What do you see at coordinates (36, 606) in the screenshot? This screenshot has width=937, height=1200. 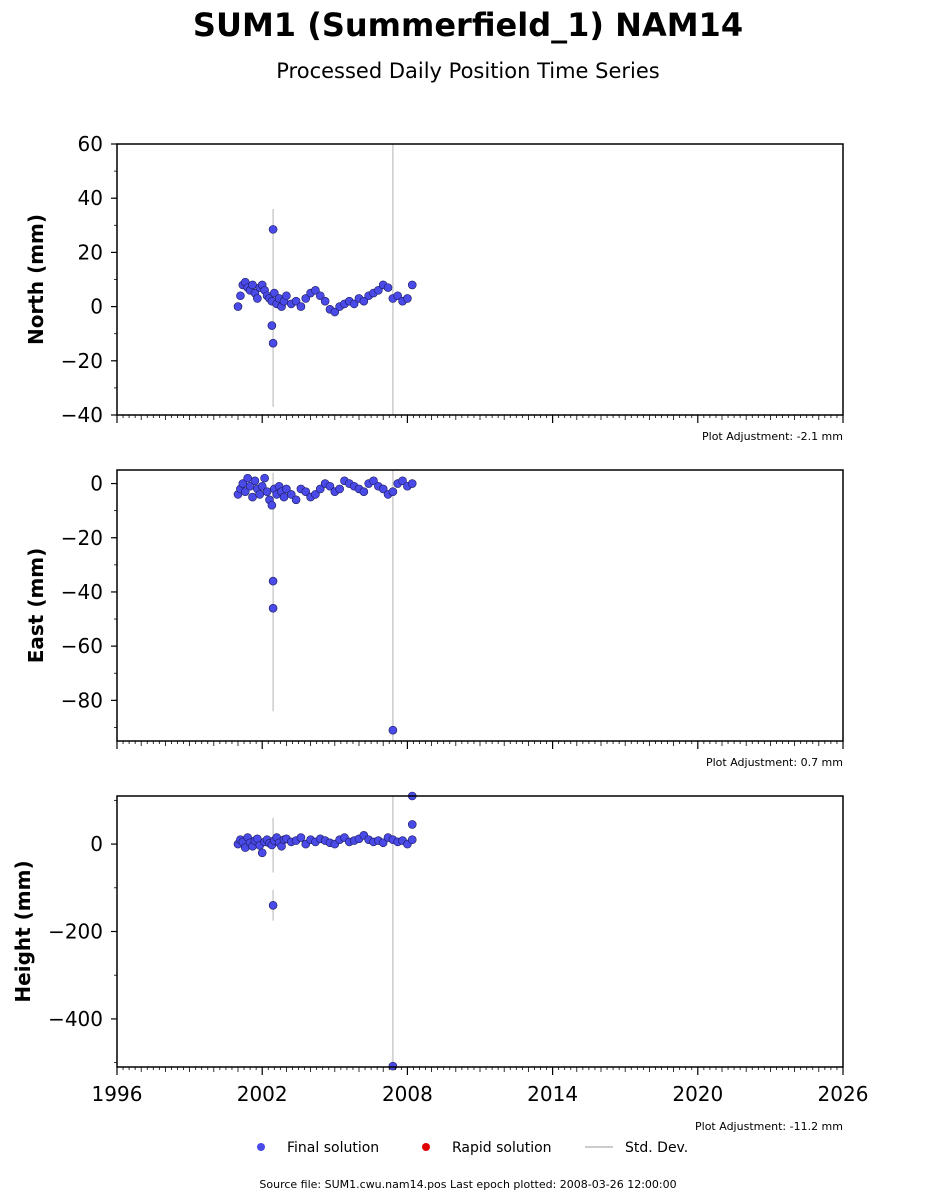 I see `y-axis-label: East (mm)` at bounding box center [36, 606].